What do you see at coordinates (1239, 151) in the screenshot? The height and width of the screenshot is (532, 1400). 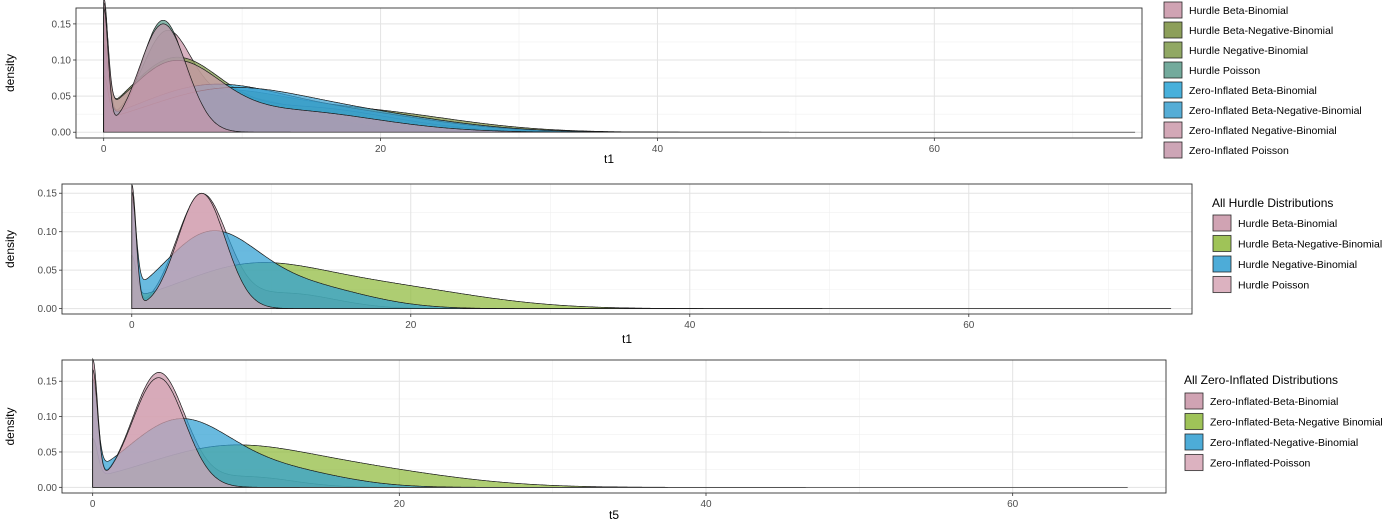 I see `legend-label: Zero-Inflated Poisson` at bounding box center [1239, 151].